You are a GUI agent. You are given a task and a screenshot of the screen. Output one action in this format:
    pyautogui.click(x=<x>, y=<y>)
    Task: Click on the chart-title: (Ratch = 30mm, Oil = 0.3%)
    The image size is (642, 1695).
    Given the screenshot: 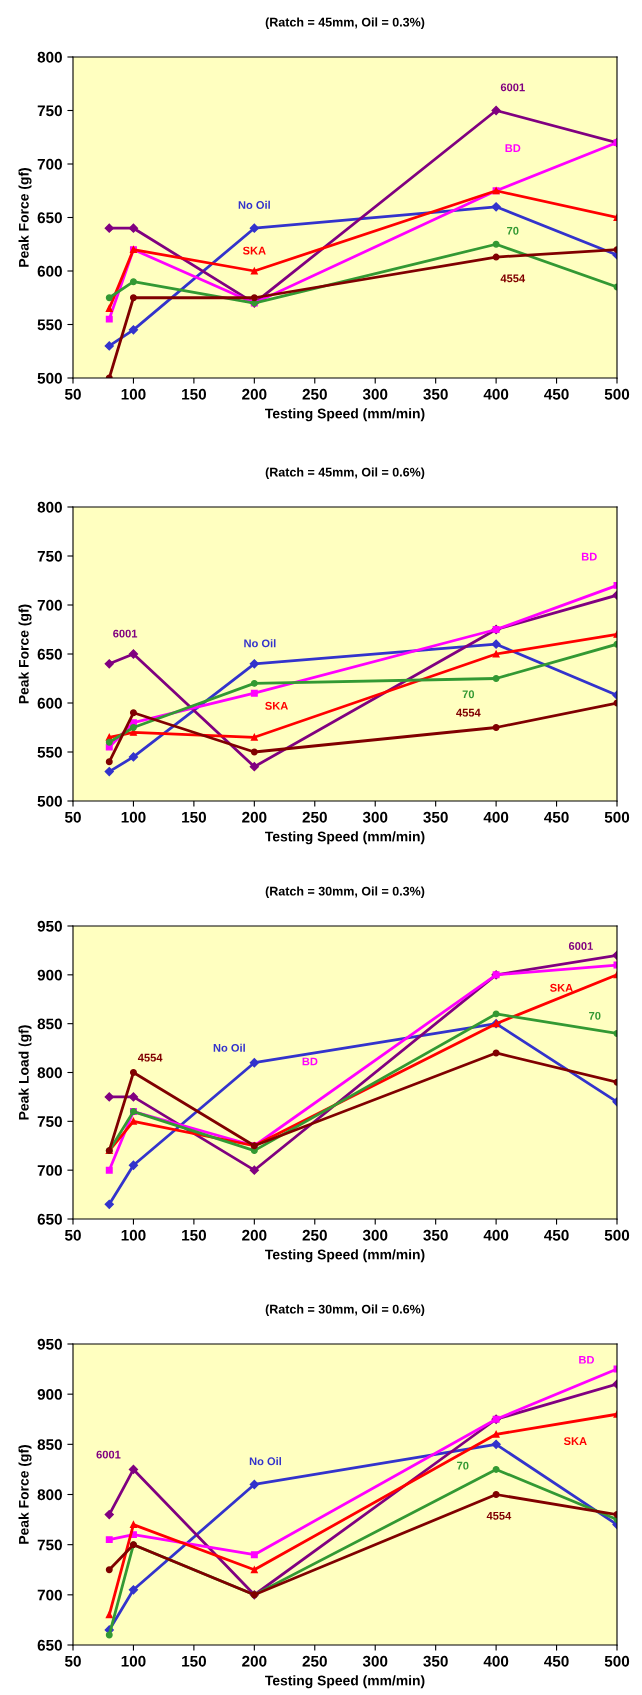 What is the action you would take?
    pyautogui.click(x=345, y=892)
    